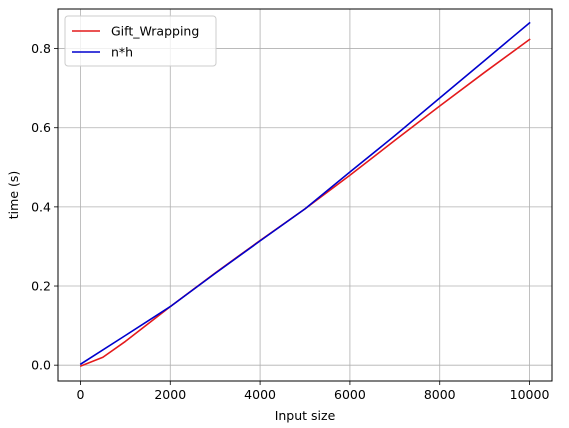 The height and width of the screenshot is (428, 569). What do you see at coordinates (170, 394) in the screenshot?
I see `x-tick-label: 2000` at bounding box center [170, 394].